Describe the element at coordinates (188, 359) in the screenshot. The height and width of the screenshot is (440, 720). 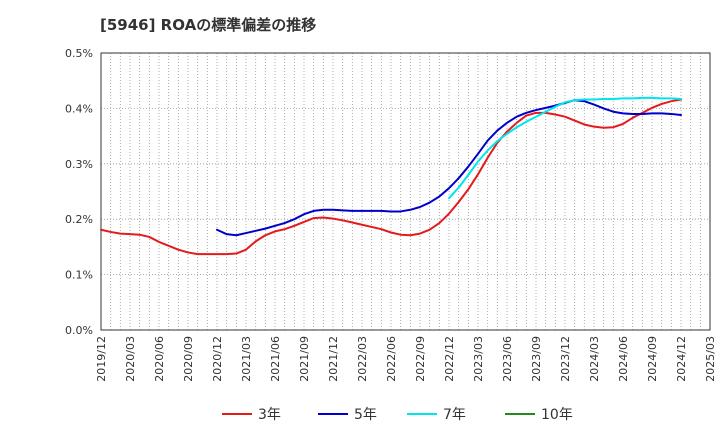
I see `x-tick-label: 2020/09` at that location.